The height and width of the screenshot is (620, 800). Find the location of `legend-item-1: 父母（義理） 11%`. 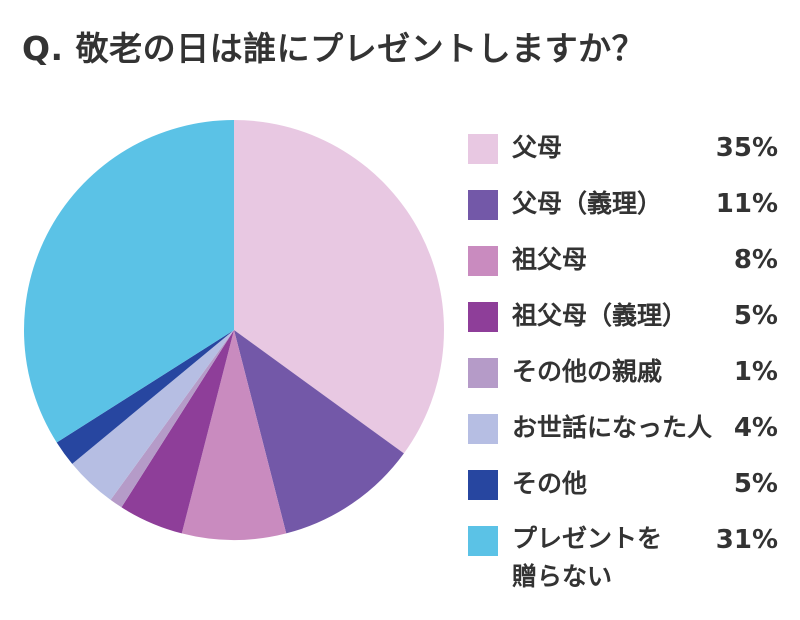

legend-item-1: 父母（義理） 11% is located at coordinates (623, 204).